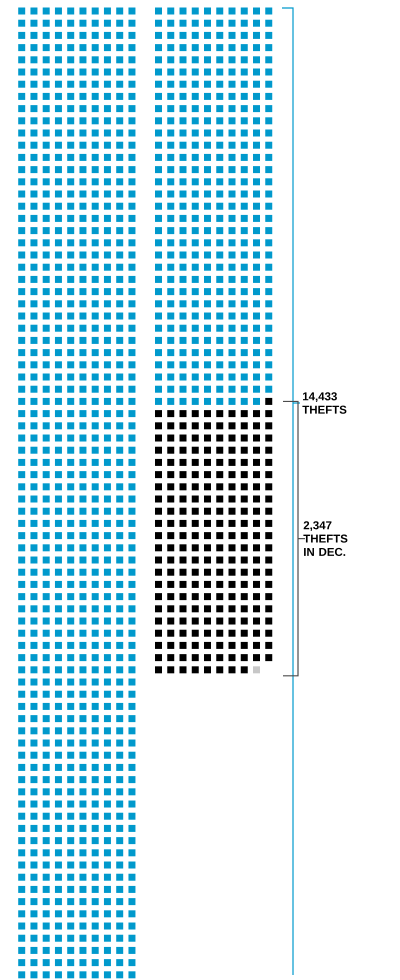  What do you see at coordinates (320, 397) in the screenshot?
I see `data-label: 14,433` at bounding box center [320, 397].